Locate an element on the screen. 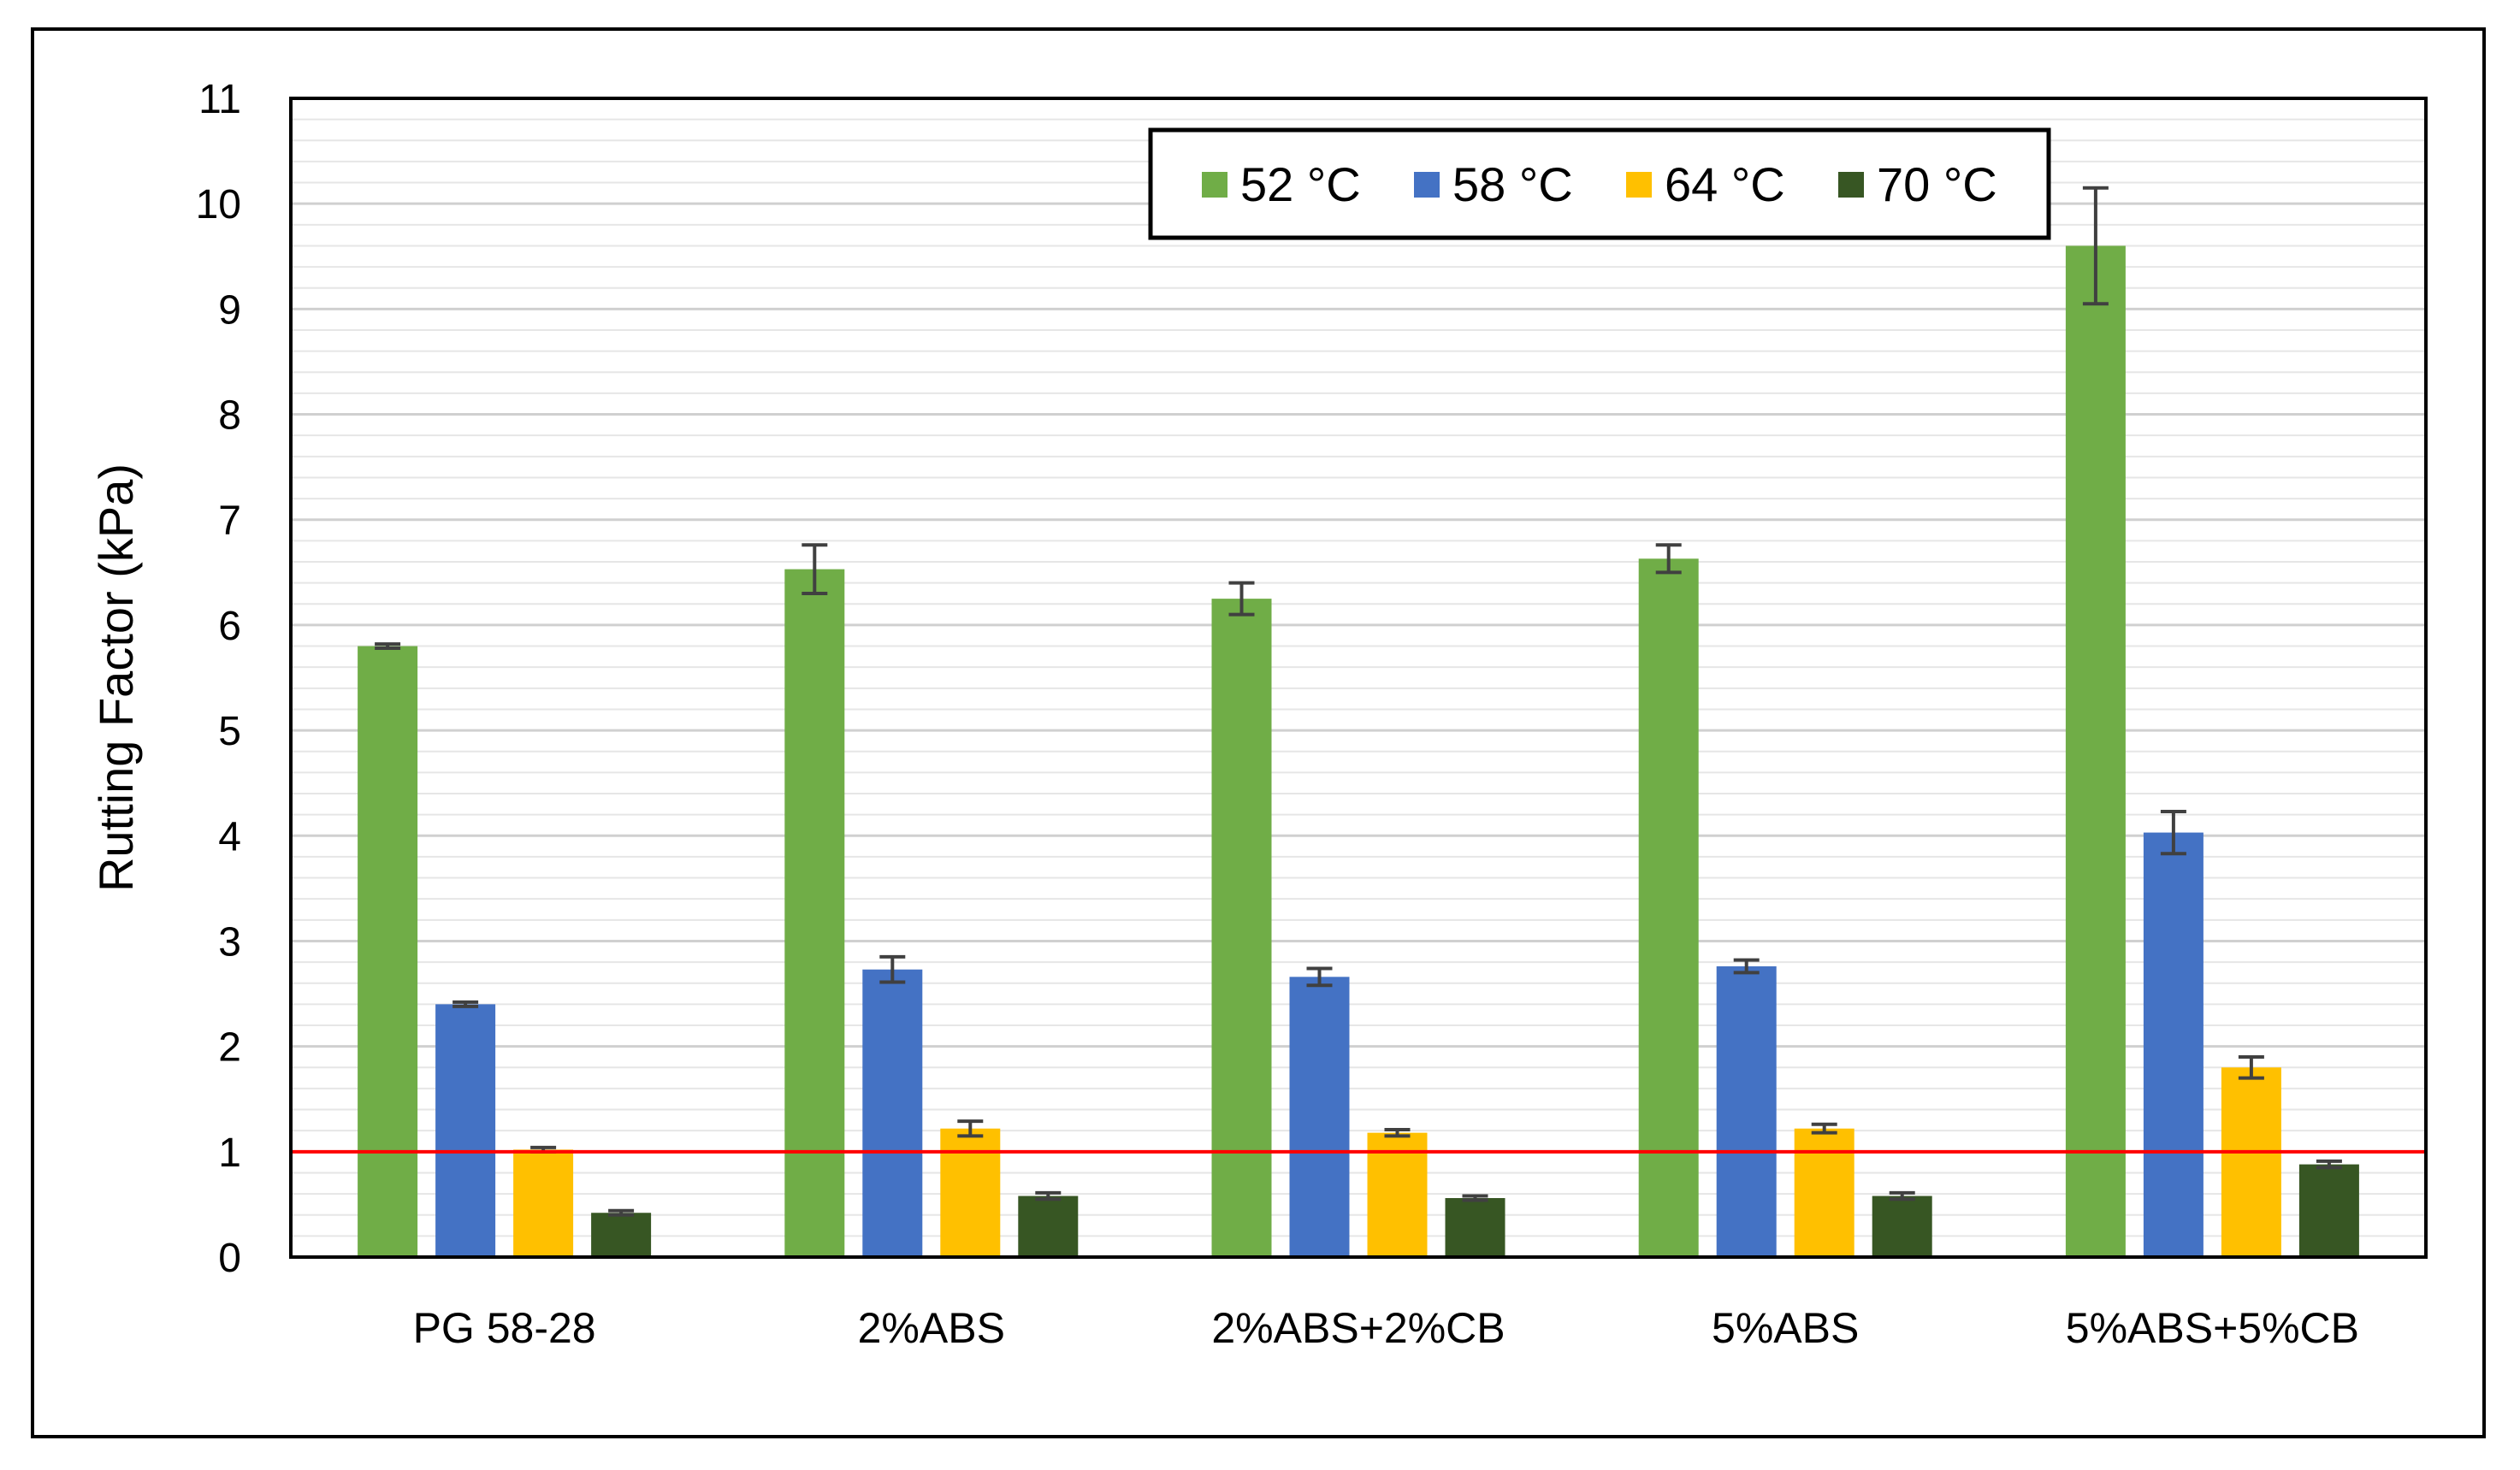 The width and height of the screenshot is (2520, 1470). y-tick-label: 9 is located at coordinates (230, 310).